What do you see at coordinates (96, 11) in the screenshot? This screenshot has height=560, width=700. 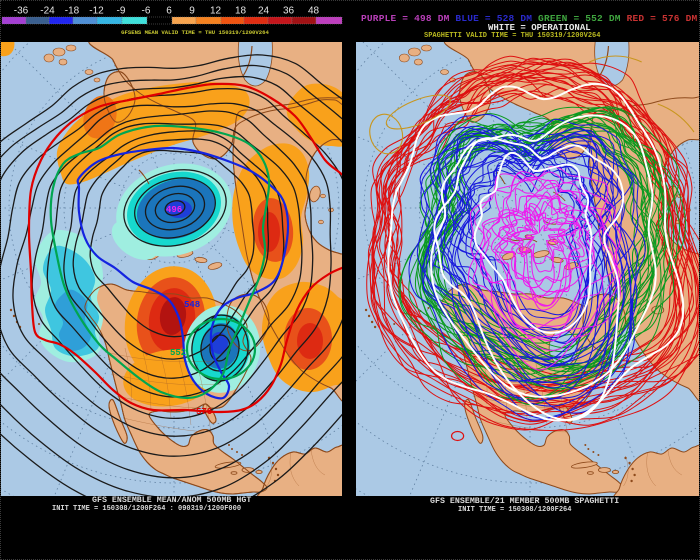 I see `svg-text: -12` at bounding box center [96, 11].